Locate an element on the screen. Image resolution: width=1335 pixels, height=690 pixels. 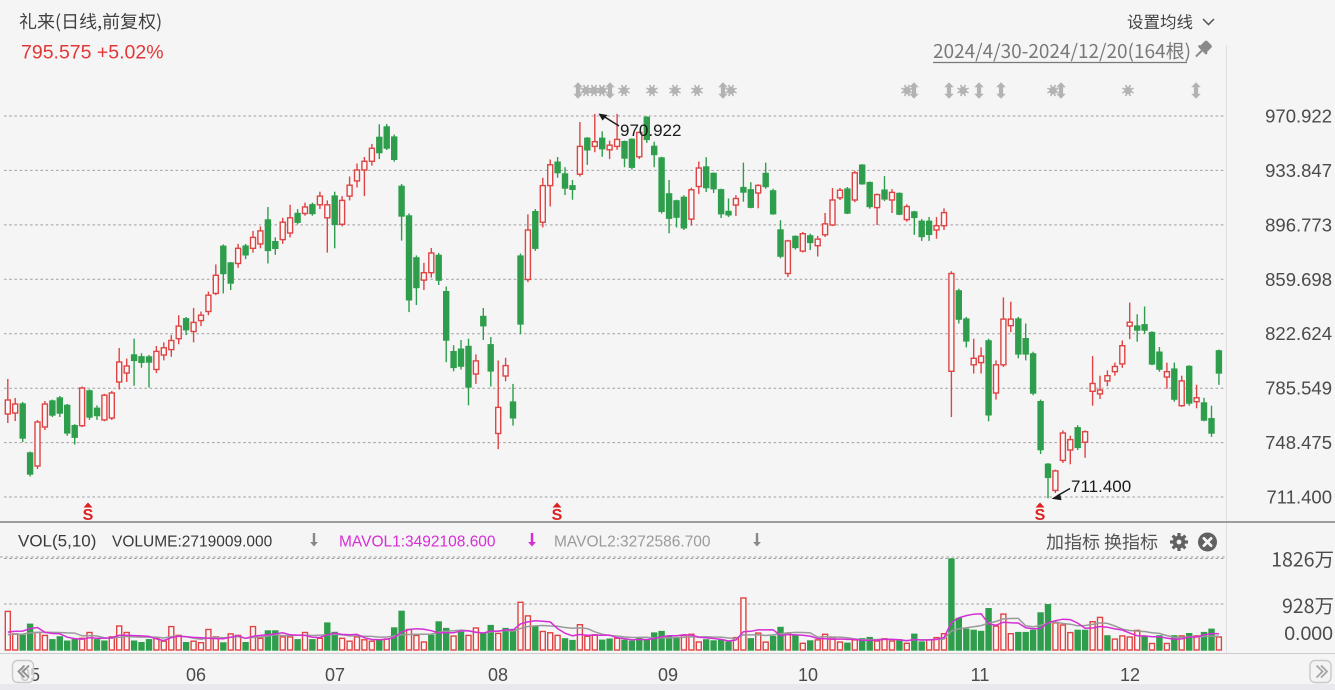
svg-text: 08 is located at coordinates (498, 675).